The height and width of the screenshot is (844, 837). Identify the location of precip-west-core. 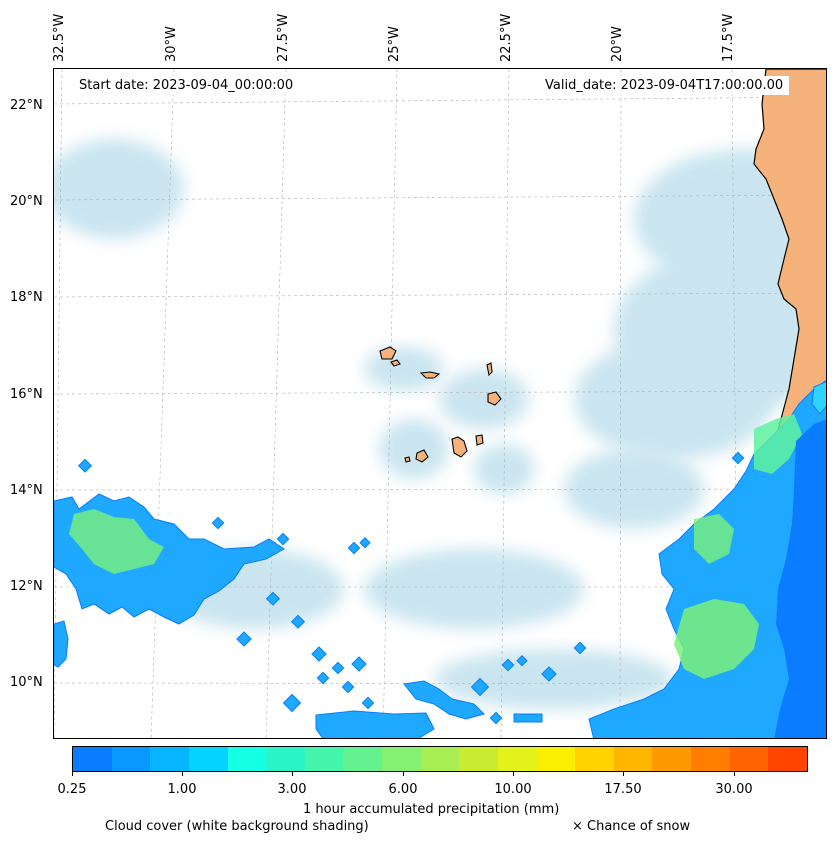
(116, 541).